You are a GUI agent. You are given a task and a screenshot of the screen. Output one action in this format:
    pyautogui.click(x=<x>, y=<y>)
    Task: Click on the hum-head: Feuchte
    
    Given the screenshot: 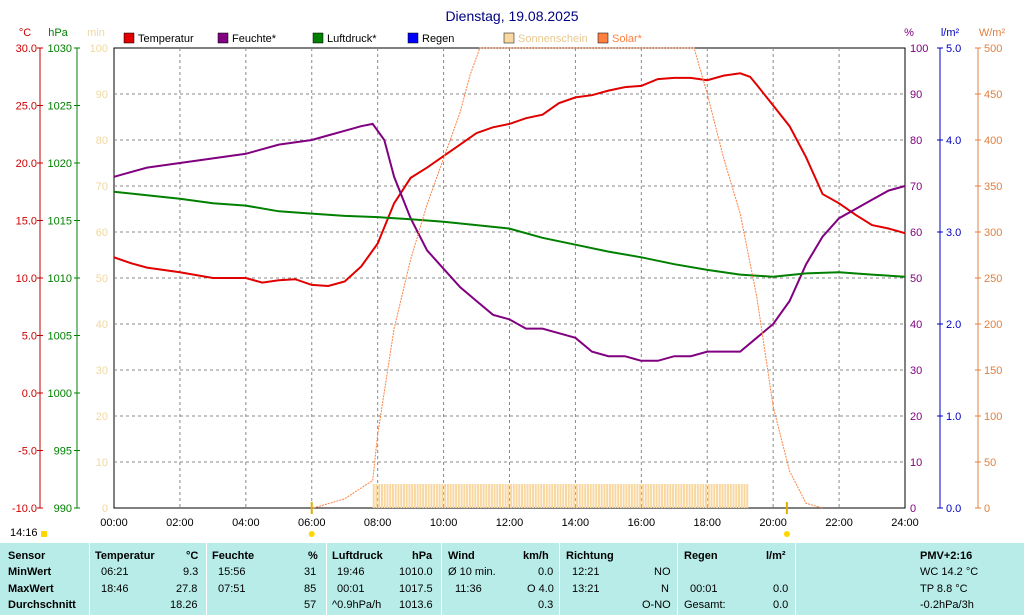 What is the action you would take?
    pyautogui.click(x=233, y=556)
    